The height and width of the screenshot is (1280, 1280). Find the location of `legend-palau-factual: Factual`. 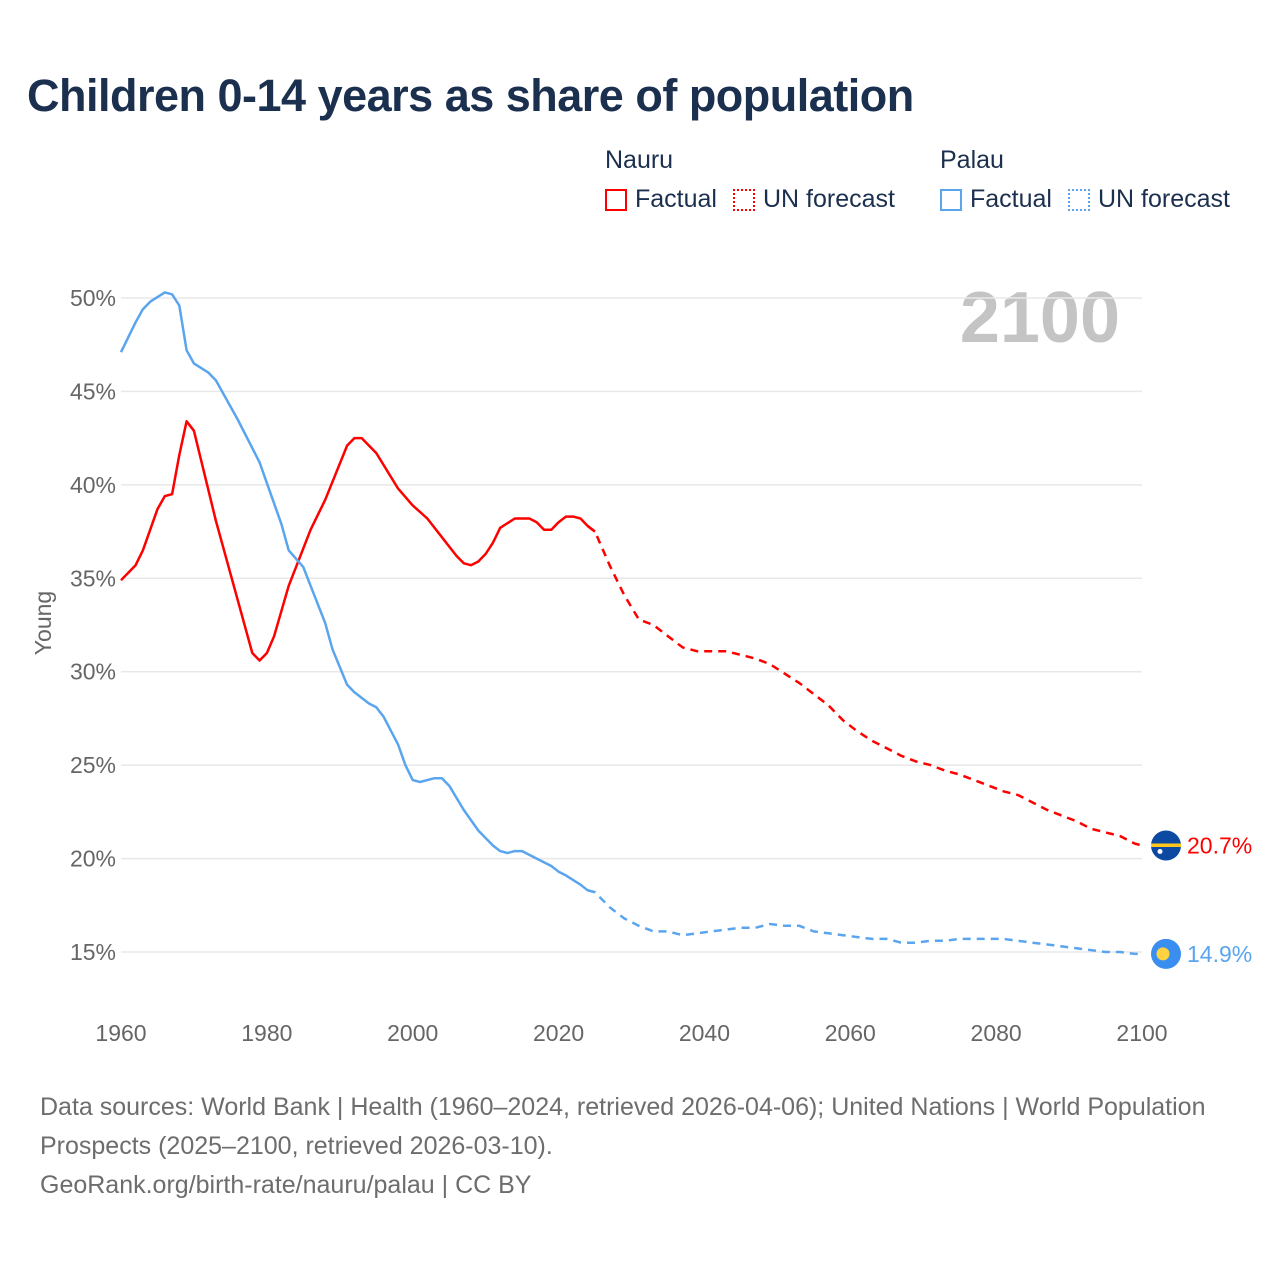

legend-palau-factual: Factual is located at coordinates (996, 199).